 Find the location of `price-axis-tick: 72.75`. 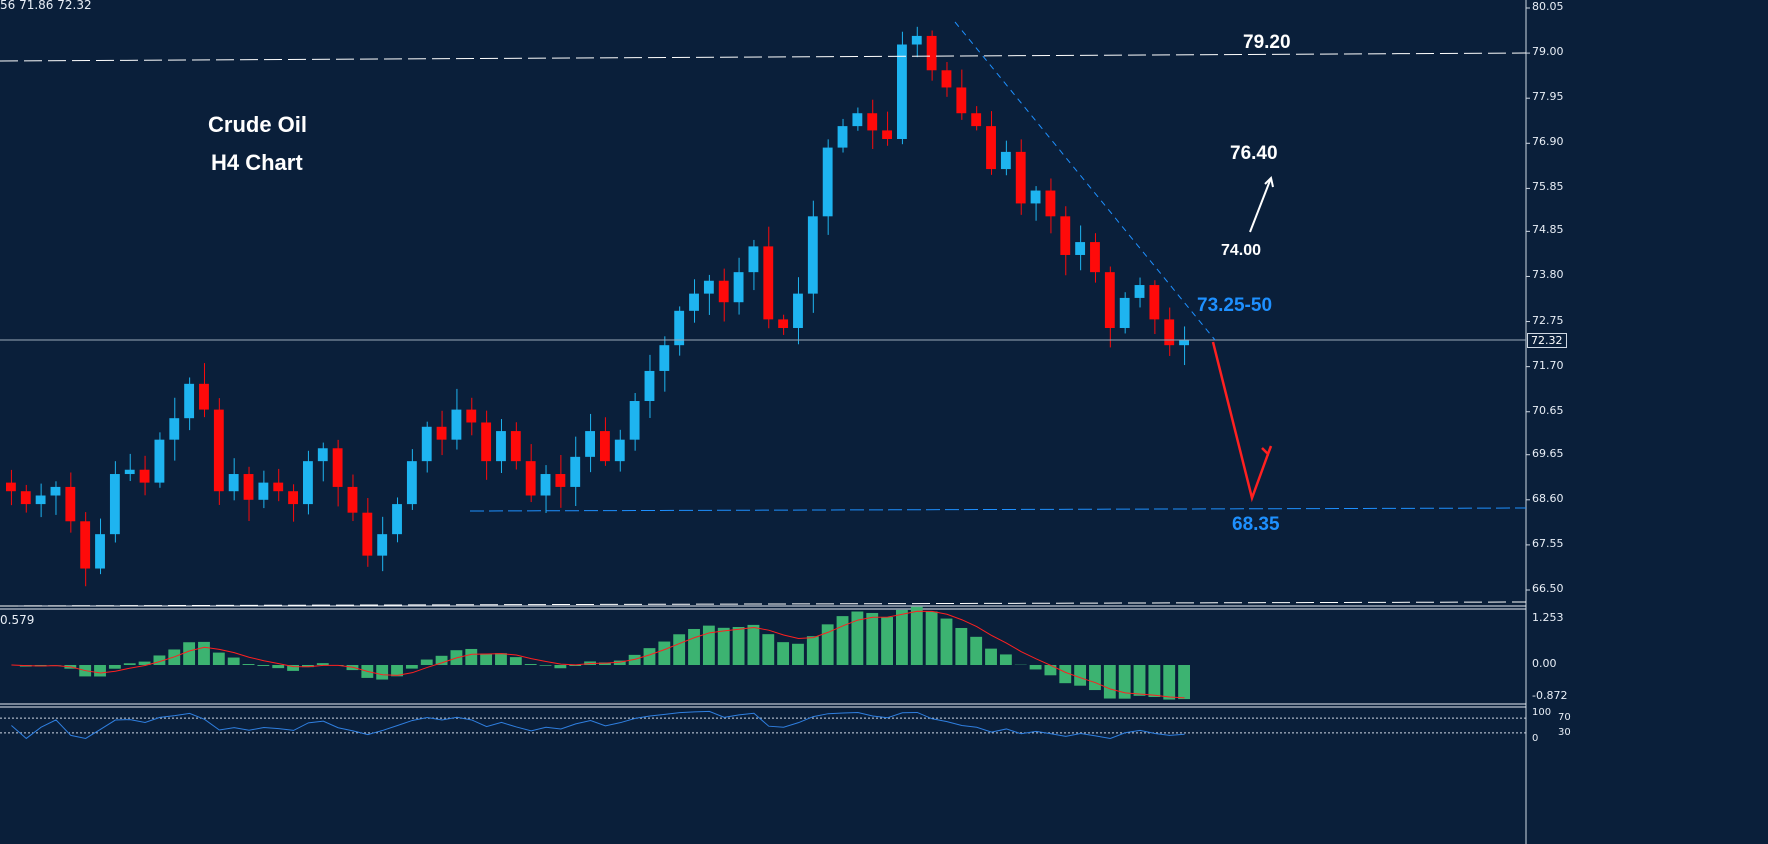

price-axis-tick: 72.75 is located at coordinates (1548, 320).